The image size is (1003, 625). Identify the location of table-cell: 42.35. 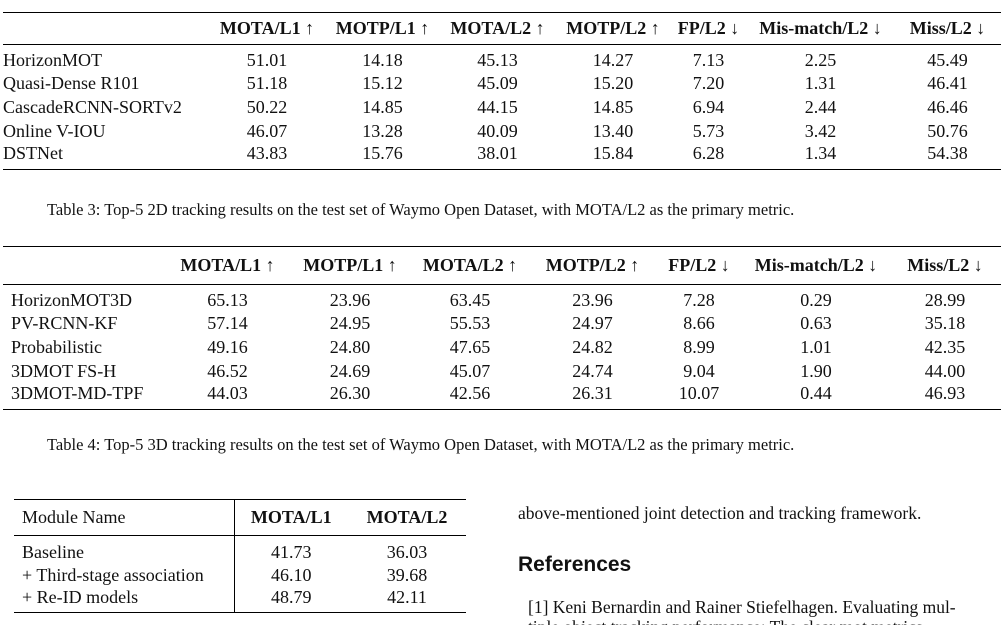
(945, 346).